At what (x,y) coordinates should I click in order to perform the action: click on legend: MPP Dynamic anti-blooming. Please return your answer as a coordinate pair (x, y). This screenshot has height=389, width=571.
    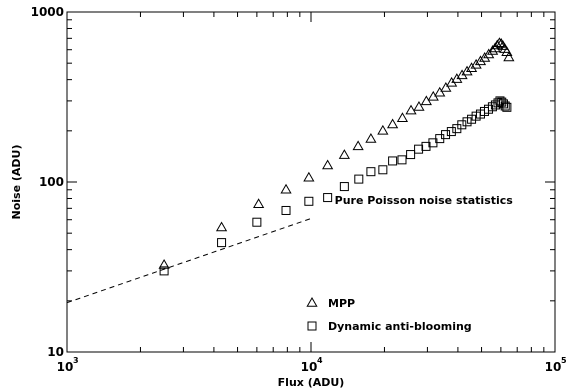
    Looking at the image, I should click on (389, 314).